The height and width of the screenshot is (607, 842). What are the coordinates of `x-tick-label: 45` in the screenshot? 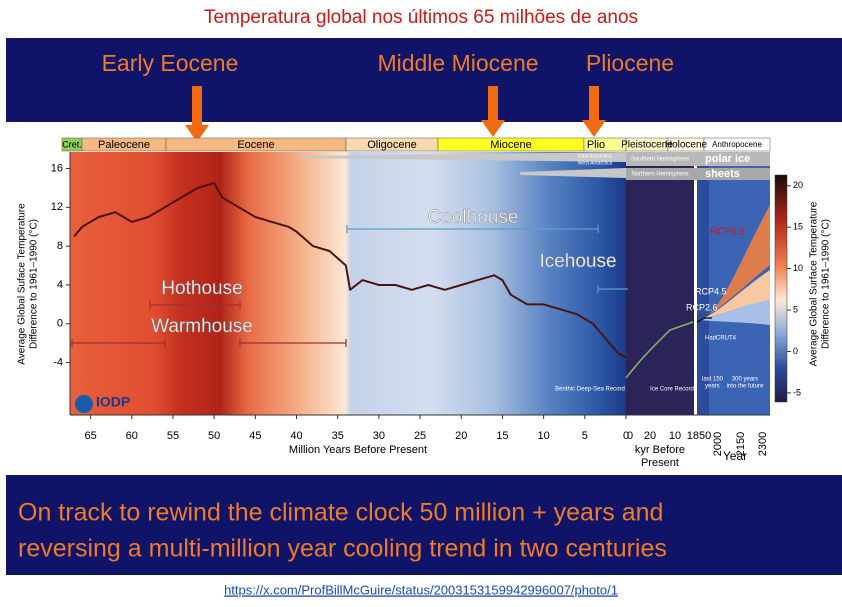 It's located at (255, 436).